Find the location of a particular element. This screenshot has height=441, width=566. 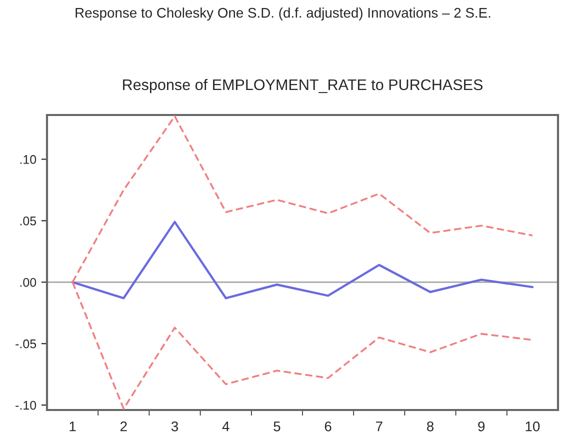

x-tick-label: 10 is located at coordinates (533, 426).